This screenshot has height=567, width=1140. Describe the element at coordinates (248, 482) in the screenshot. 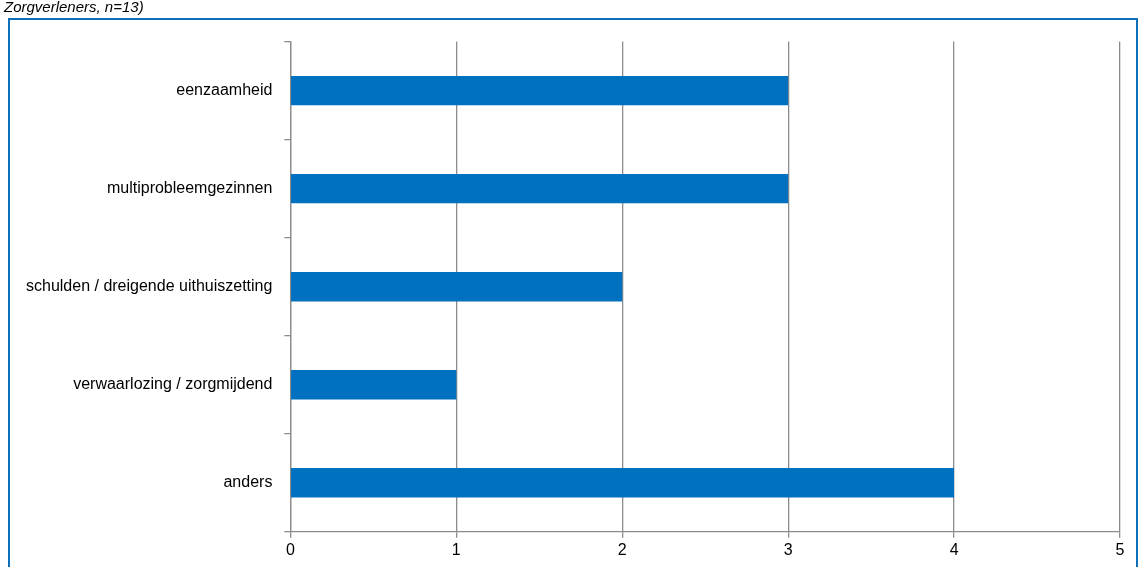

I see `y-tick-label: anders` at that location.